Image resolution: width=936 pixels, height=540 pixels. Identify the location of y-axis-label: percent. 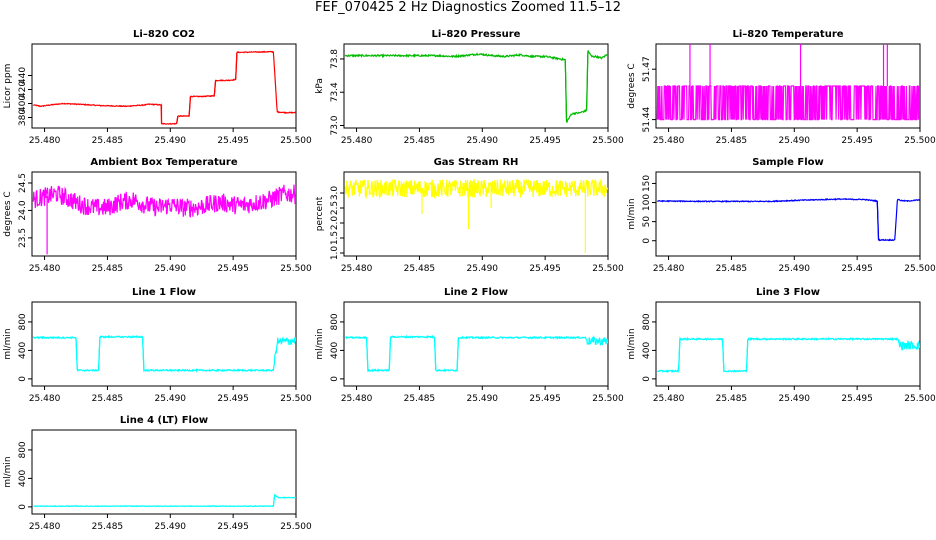
(320, 213).